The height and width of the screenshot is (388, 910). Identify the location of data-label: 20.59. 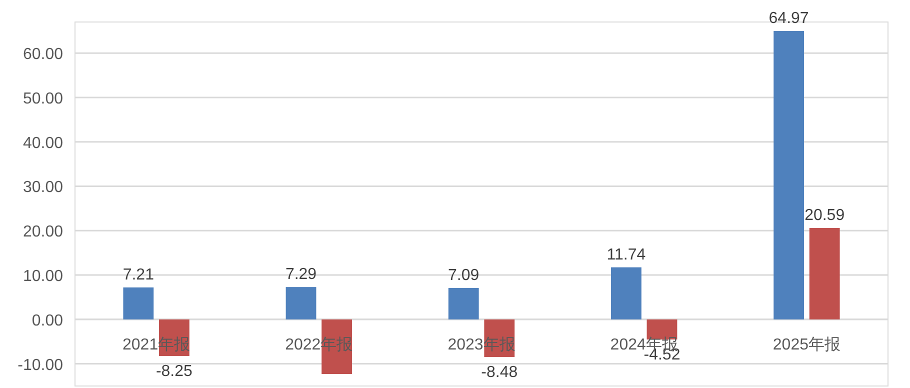
(824, 215).